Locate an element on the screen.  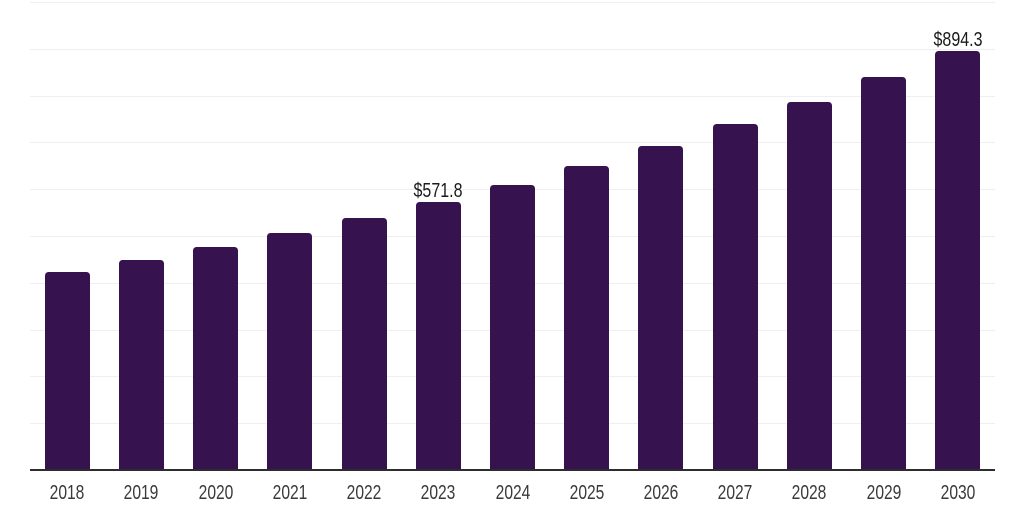
x-tick-2021: 2021 is located at coordinates (290, 493).